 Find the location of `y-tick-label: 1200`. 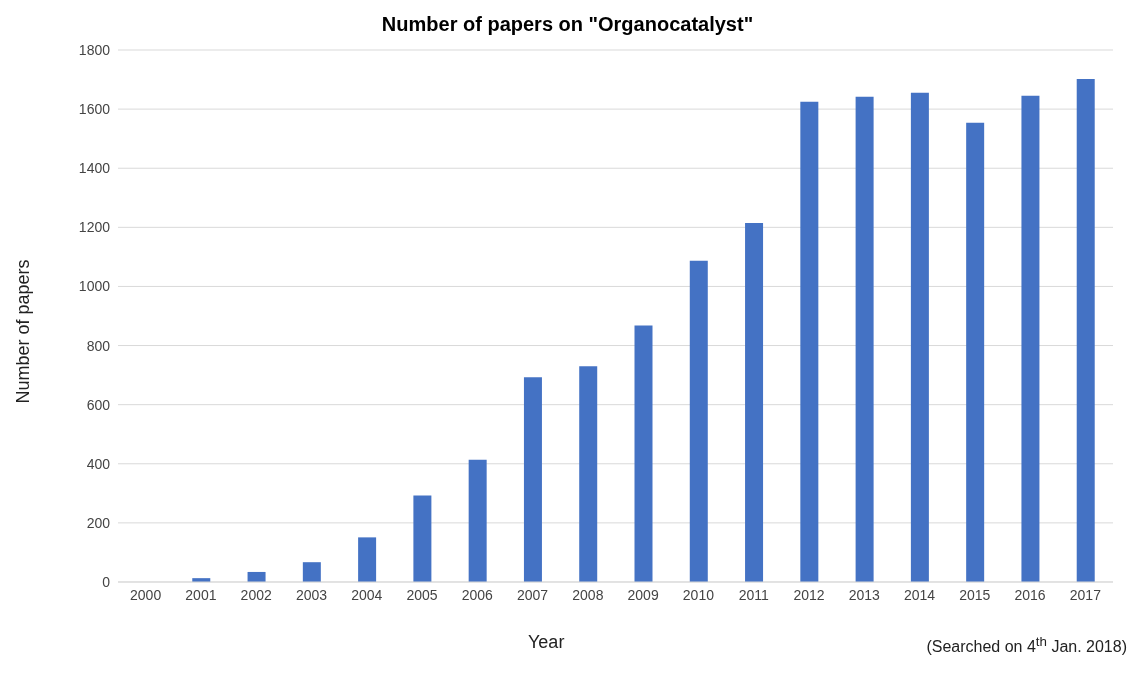

y-tick-label: 1200 is located at coordinates (94, 227).